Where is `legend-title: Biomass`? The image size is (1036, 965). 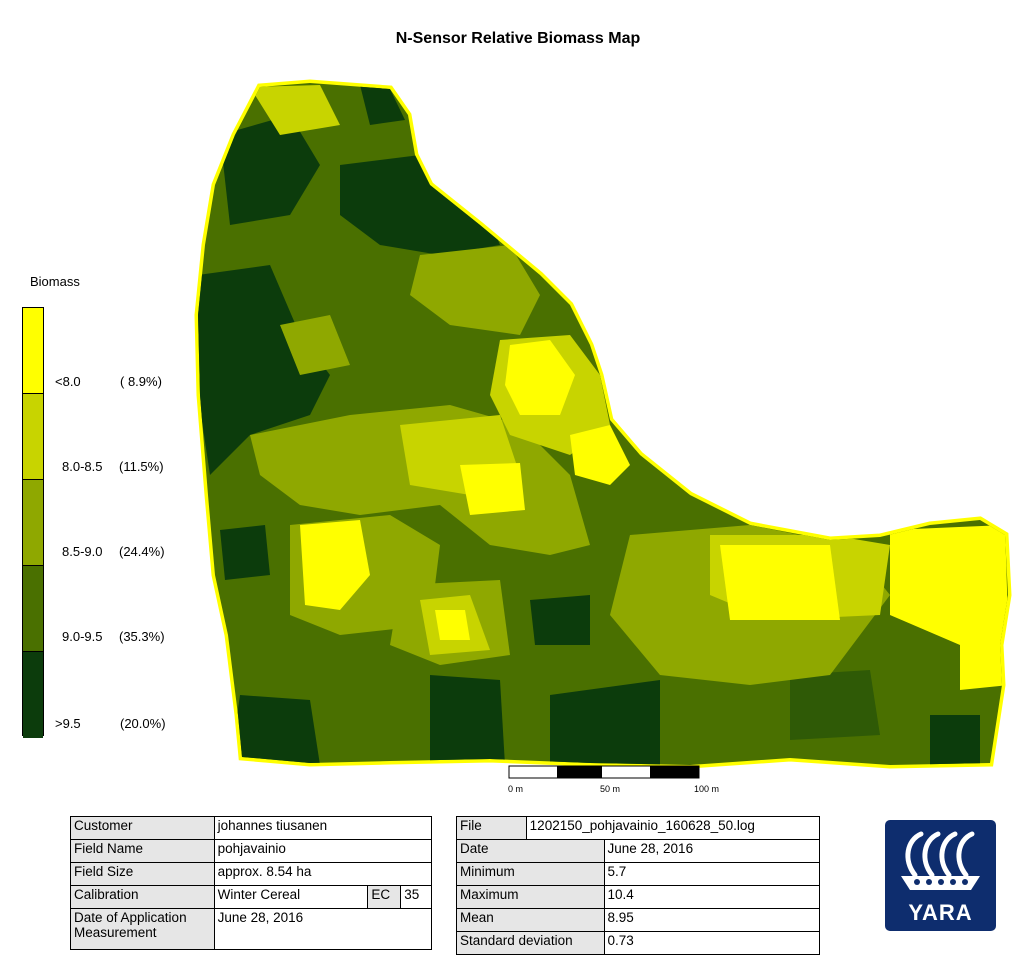
legend-title: Biomass is located at coordinates (55, 281).